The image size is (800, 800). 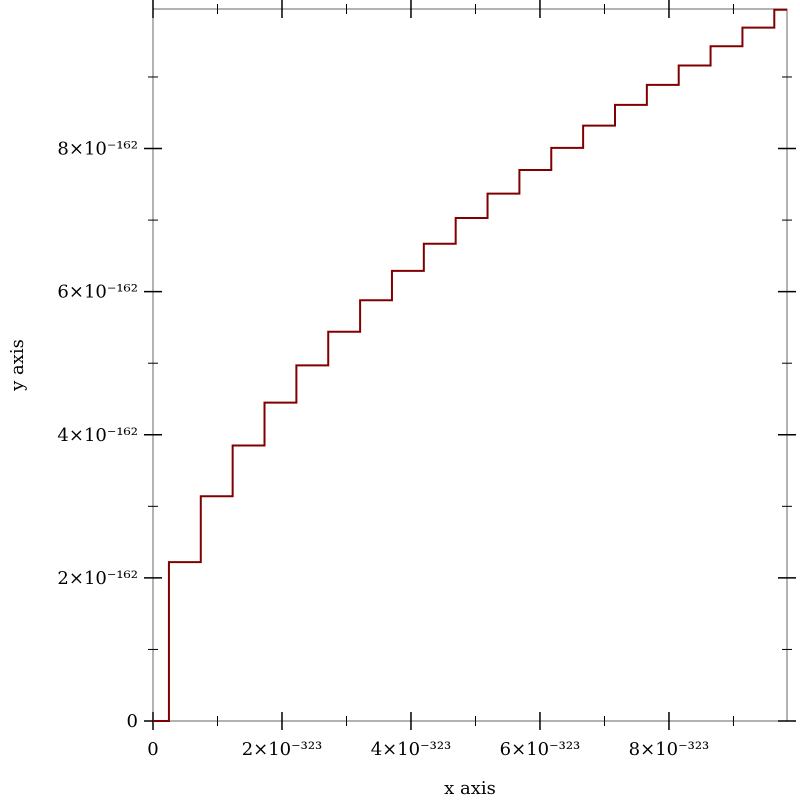 I want to click on y-axis-label: y axis, so click(x=17, y=365).